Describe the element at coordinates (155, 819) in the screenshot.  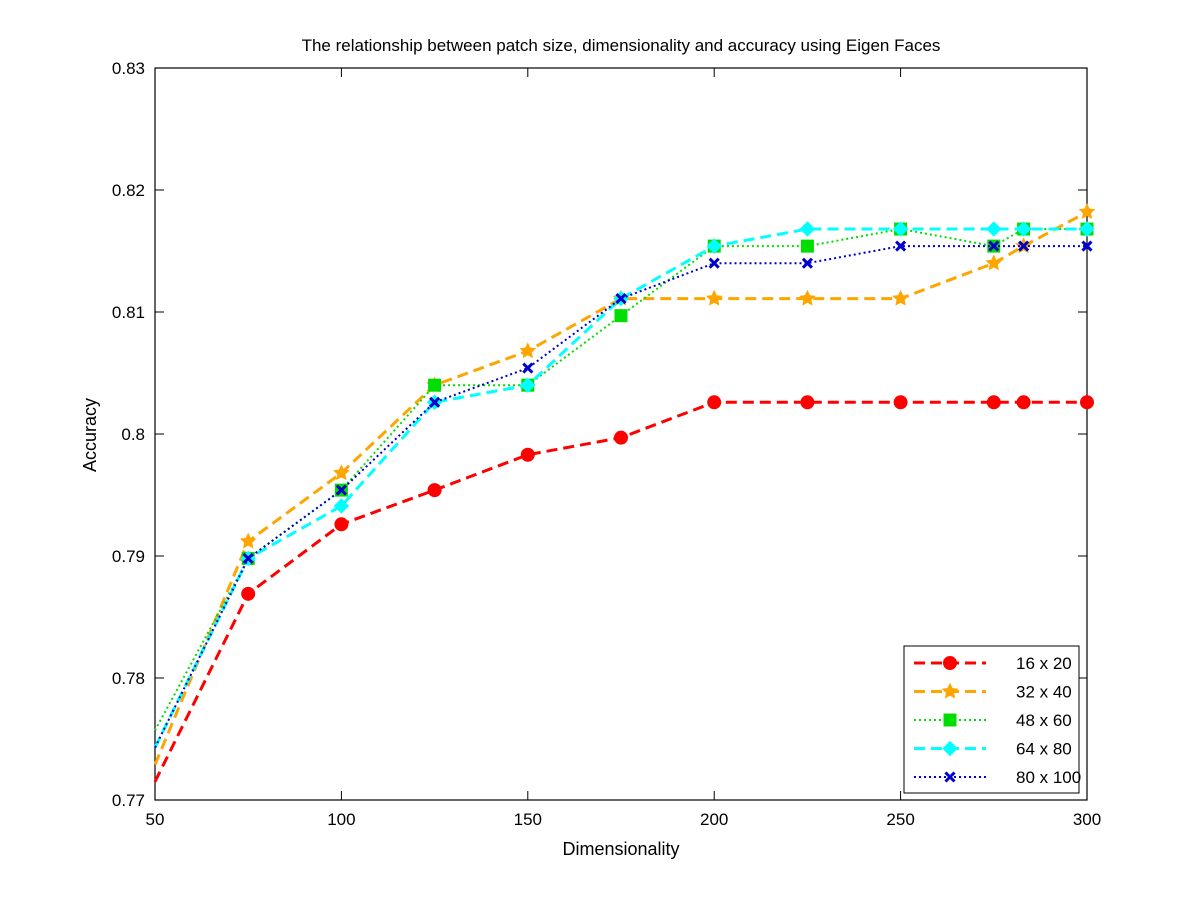
I see `x-tick-label: 50` at that location.